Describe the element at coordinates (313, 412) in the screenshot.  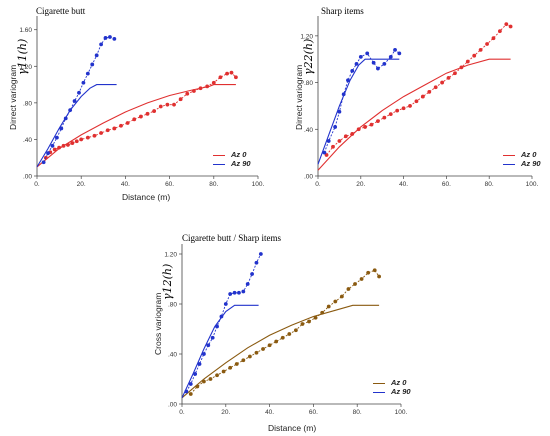
I see `x-tick-label: 60.` at that location.